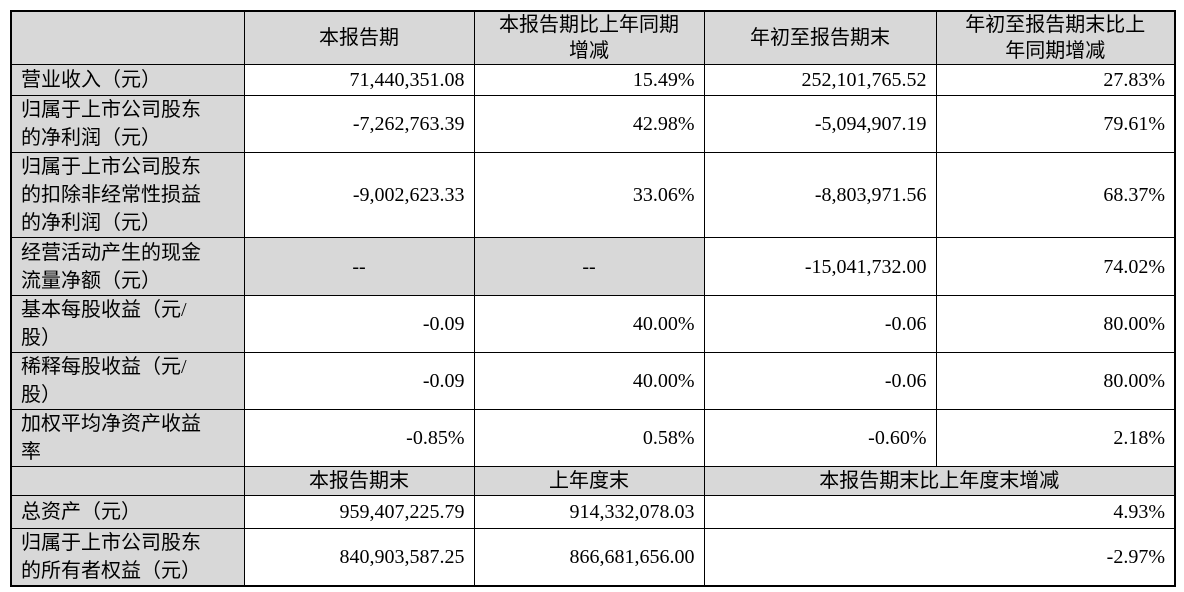 This screenshot has width=1184, height=592. What do you see at coordinates (359, 195) in the screenshot?
I see `value-cell: -9,002,623.33` at bounding box center [359, 195].